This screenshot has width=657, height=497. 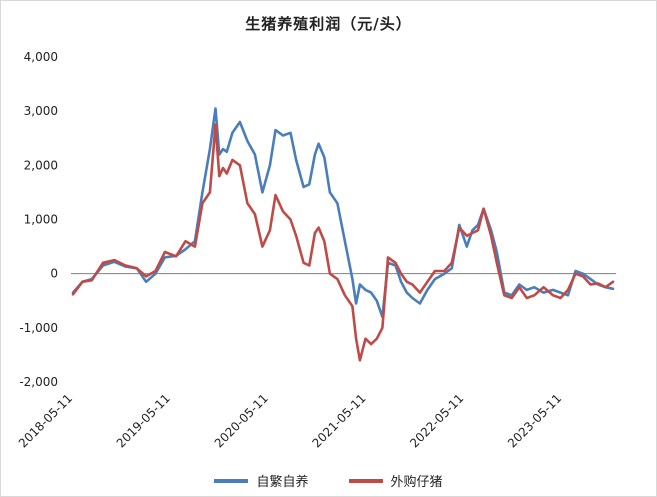 What do you see at coordinates (41, 220) in the screenshot?
I see `y-tick-label: 1,000` at bounding box center [41, 220].